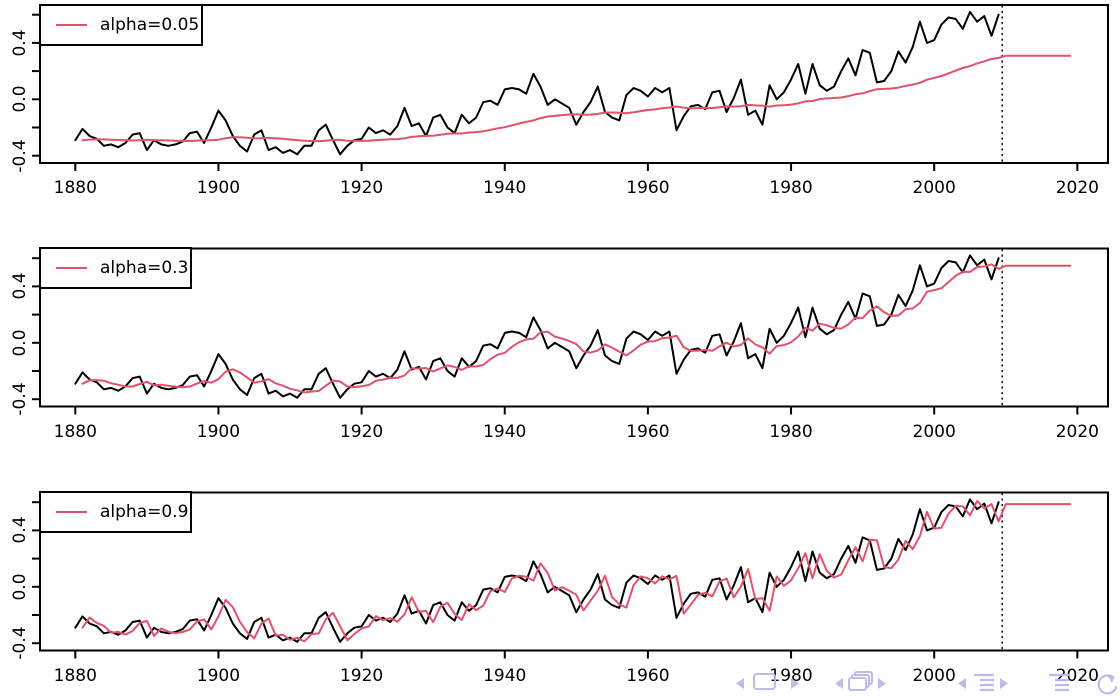 This screenshot has width=1120, height=696. I want to click on legend-label: alpha=0.9, so click(144, 512).